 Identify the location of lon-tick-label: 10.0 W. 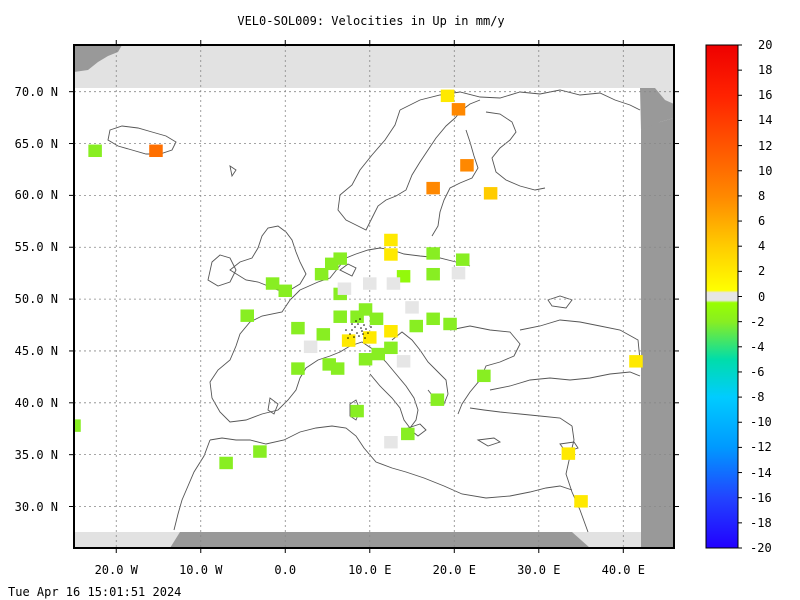
(201, 570).